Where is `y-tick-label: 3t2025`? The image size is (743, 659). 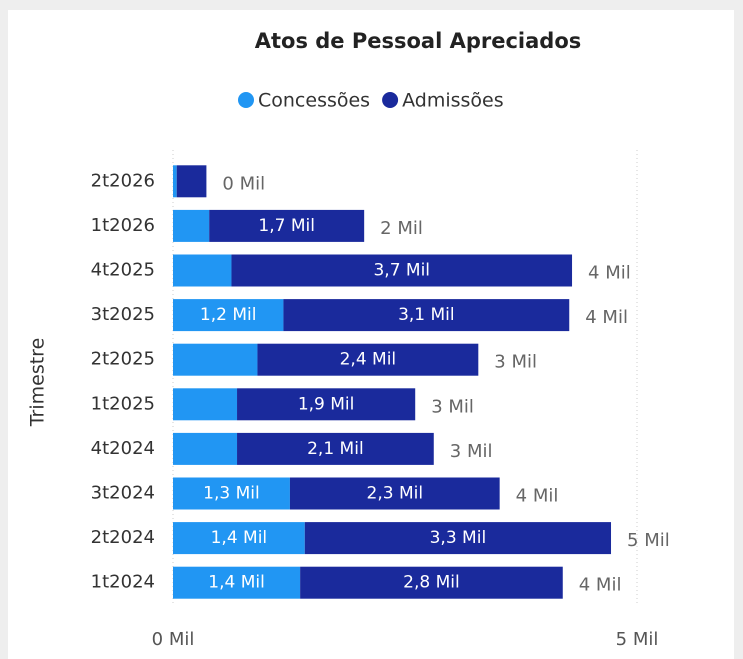
y-tick-label: 3t2025 is located at coordinates (123, 314).